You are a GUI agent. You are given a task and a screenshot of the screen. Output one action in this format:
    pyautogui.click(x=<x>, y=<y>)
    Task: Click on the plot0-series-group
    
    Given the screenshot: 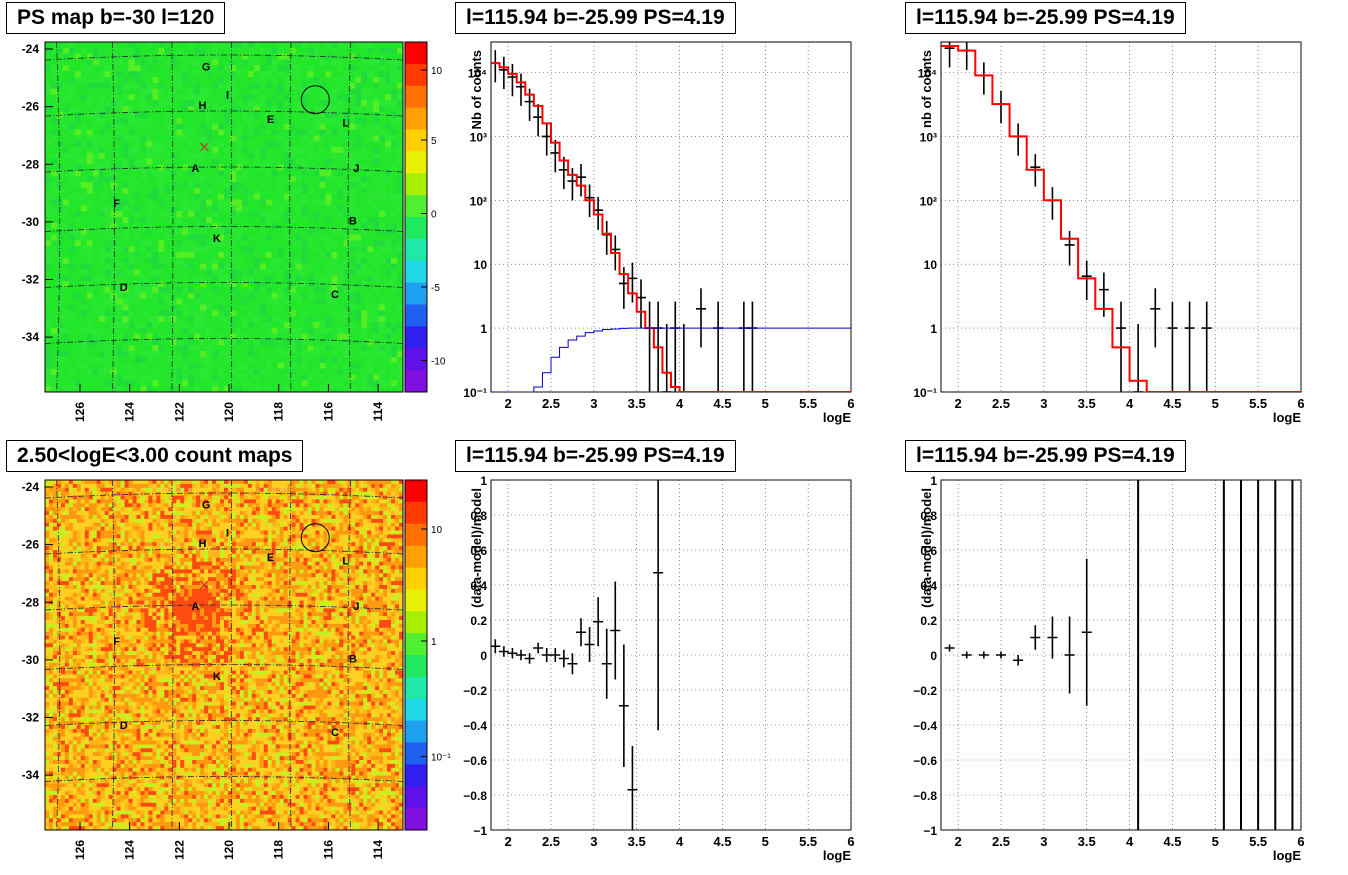 What is the action you would take?
    pyautogui.click(x=671, y=221)
    